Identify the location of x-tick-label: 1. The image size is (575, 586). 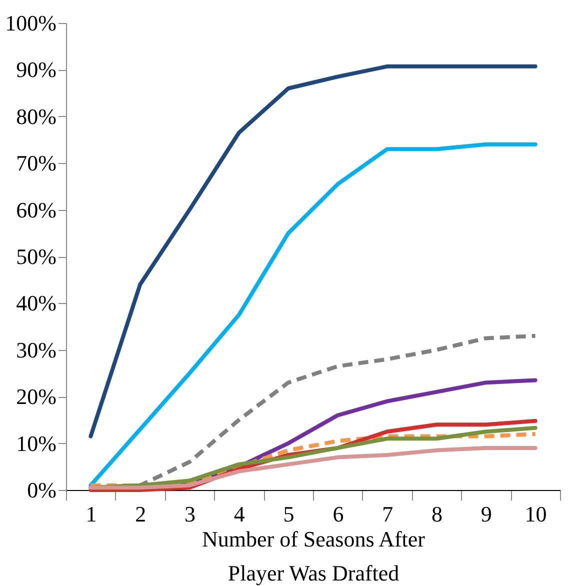
(91, 514).